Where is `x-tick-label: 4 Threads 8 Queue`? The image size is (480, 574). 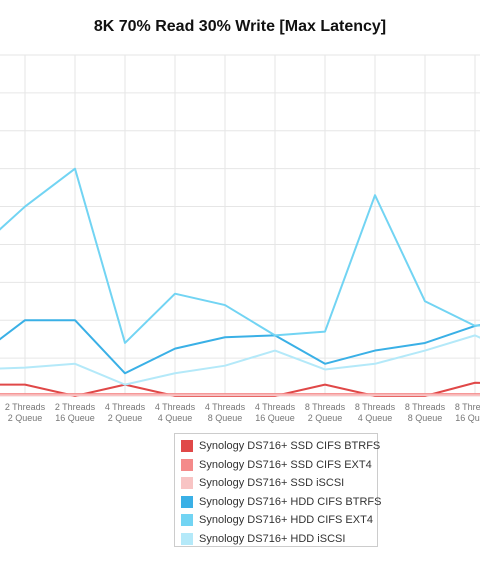
x-tick-label: 4 Threads 8 Queue is located at coordinates (225, 412).